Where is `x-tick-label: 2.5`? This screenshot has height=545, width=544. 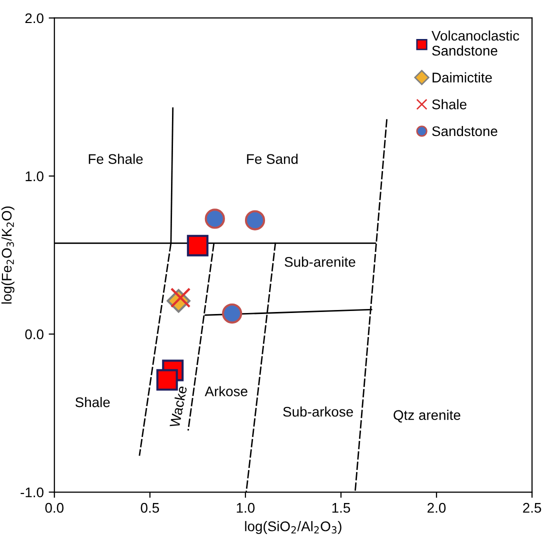 x-tick-label: 2.5 is located at coordinates (532, 507).